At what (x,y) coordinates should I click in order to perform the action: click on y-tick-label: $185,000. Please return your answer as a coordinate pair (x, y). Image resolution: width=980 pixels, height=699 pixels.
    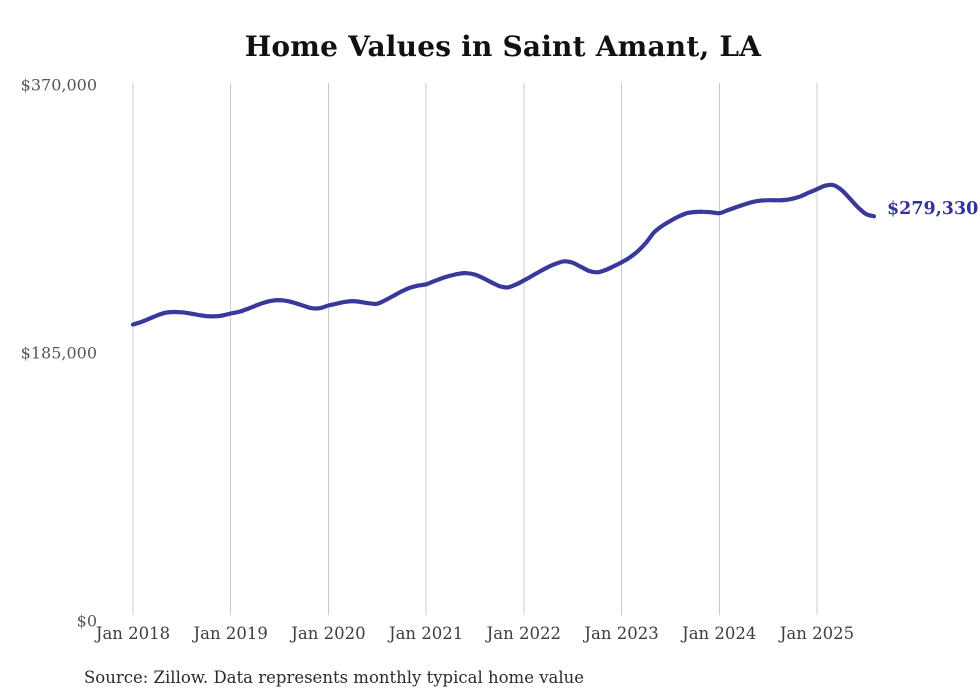
    Looking at the image, I should click on (58, 353).